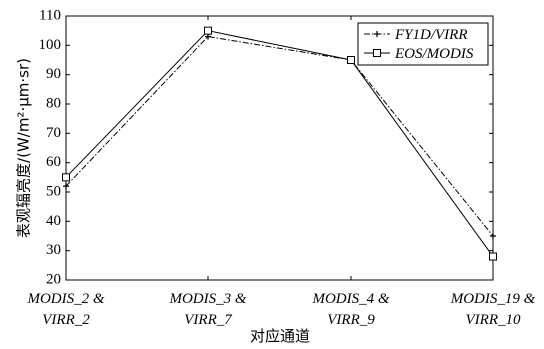 The width and height of the screenshot is (544, 349). I want to click on x-tick-label: VIRR_10, so click(493, 320).